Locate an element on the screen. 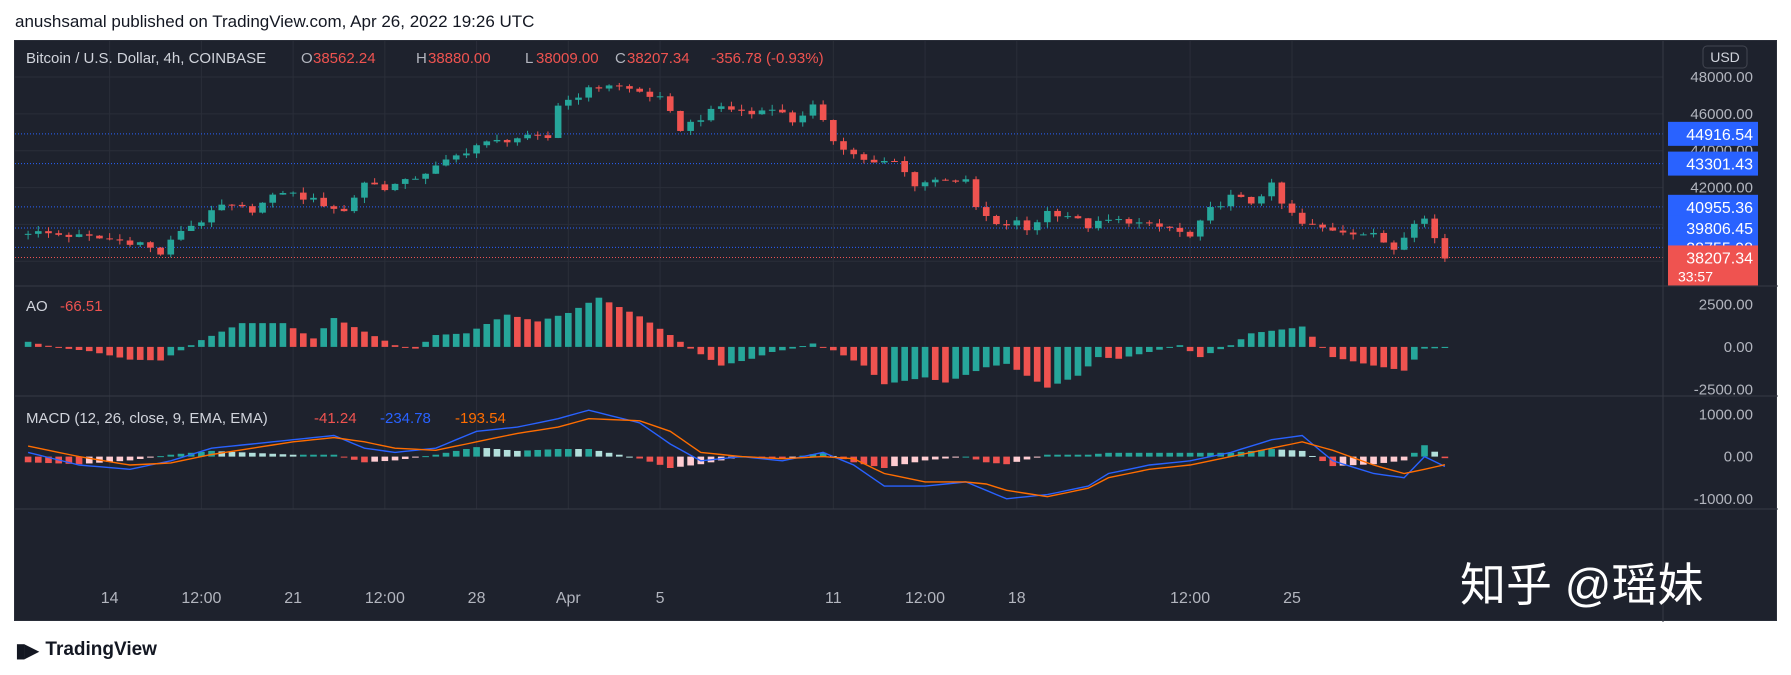 This screenshot has height=675, width=1791. currency-label: USD is located at coordinates (1725, 57).